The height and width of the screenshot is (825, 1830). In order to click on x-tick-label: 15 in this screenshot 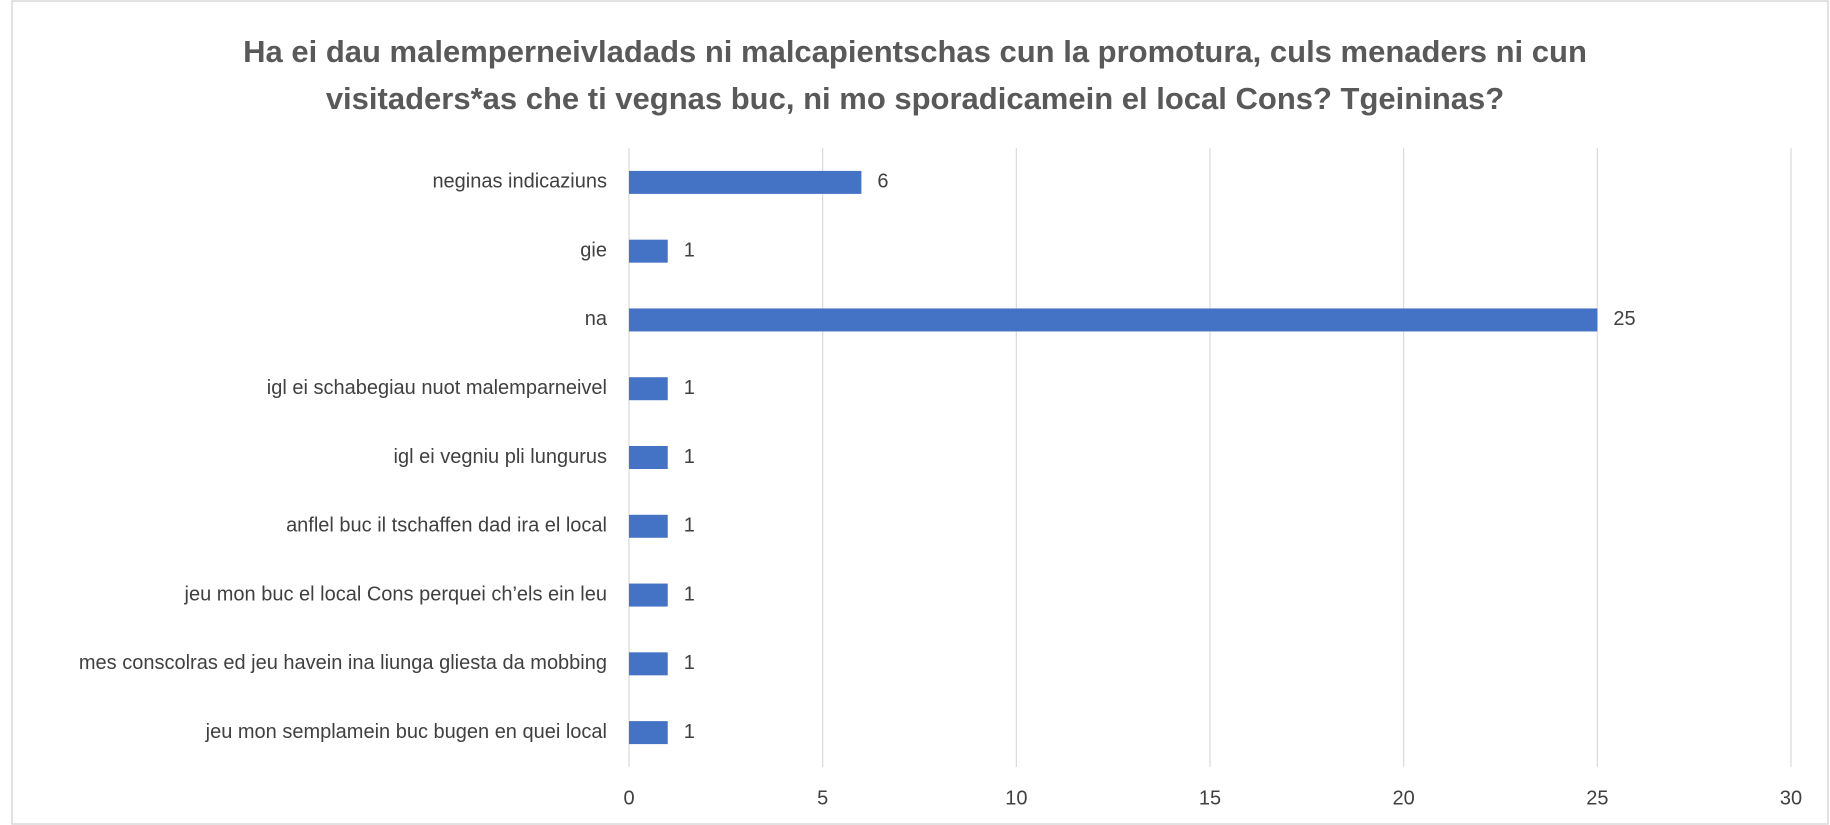, I will do `click(1210, 798)`.